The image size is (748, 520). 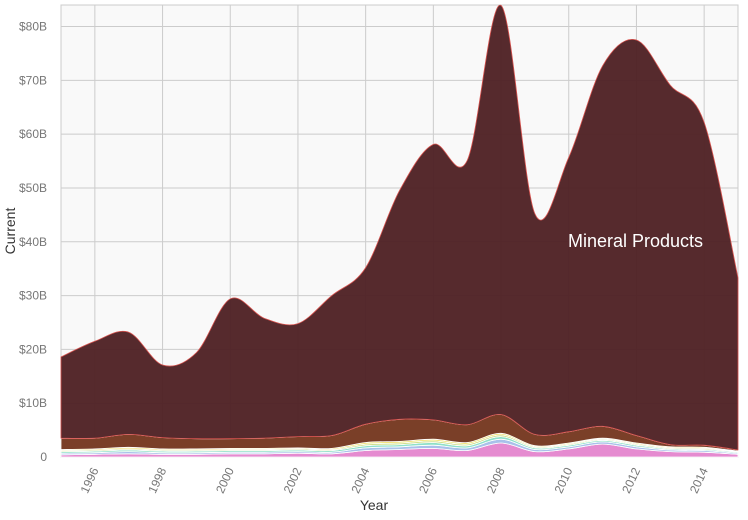 What do you see at coordinates (225, 480) in the screenshot?
I see `x-tick-label: 2000` at bounding box center [225, 480].